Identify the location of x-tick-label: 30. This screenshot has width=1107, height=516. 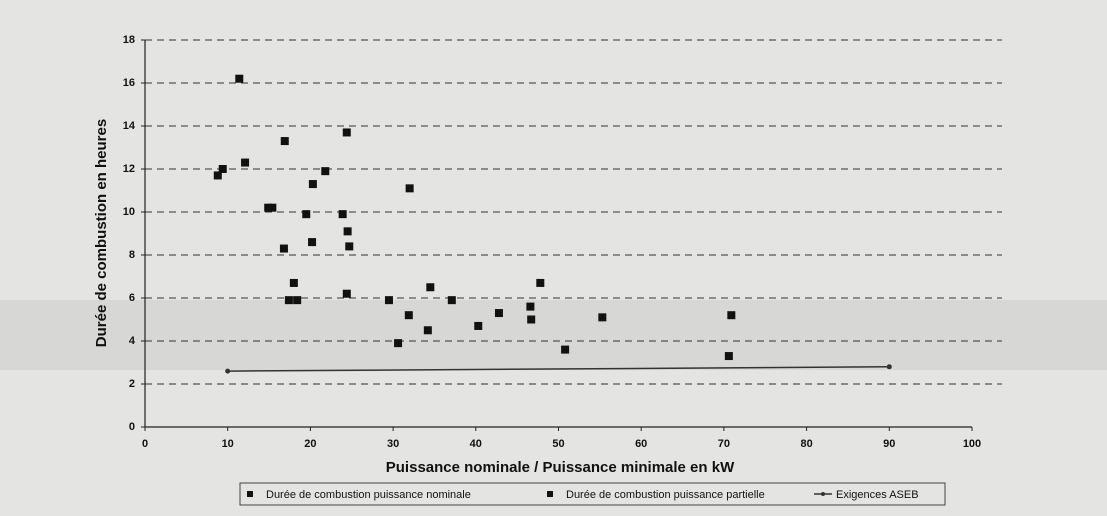
(393, 444).